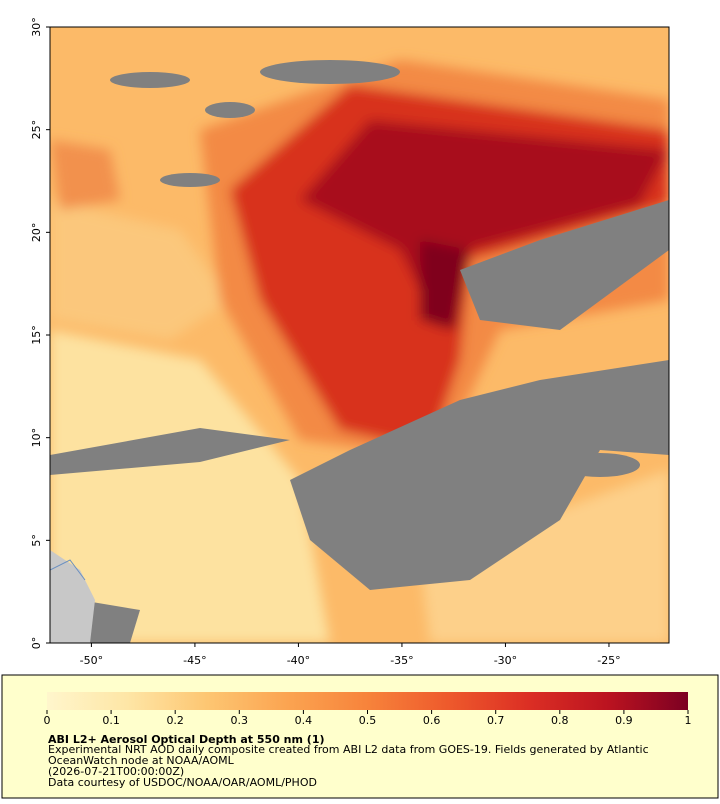  What do you see at coordinates (304, 720) in the screenshot?
I see `colorbar-tick-label: 0.4` at bounding box center [304, 720].